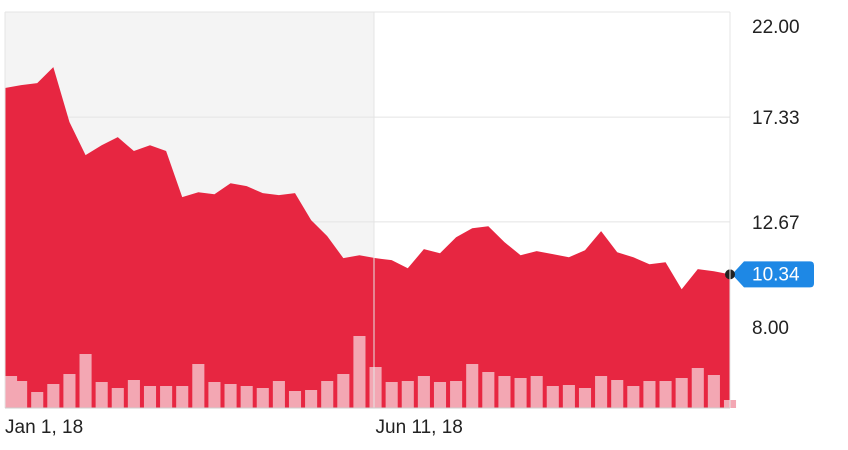  I want to click on last-value-label: 10.34, so click(776, 274).